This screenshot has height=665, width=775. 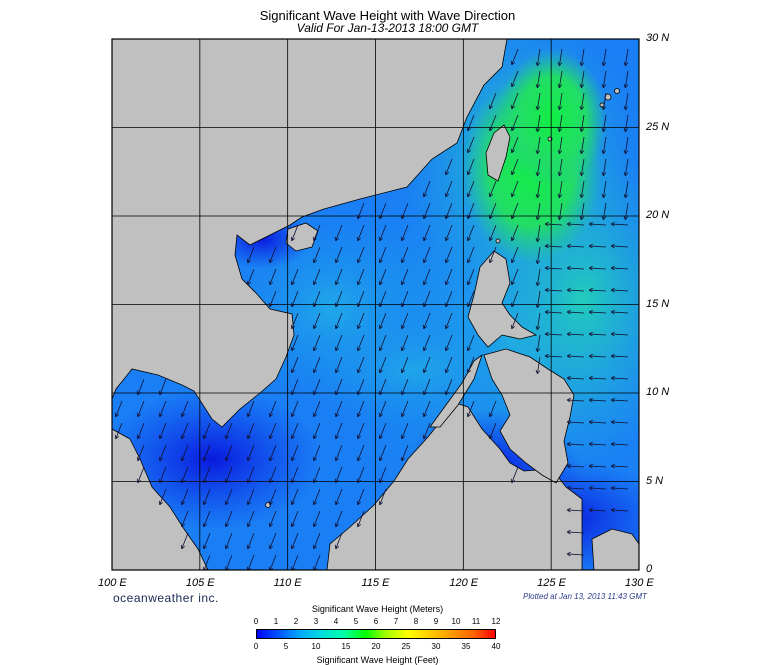 What do you see at coordinates (658, 126) in the screenshot?
I see `latitude-label: 25 N` at bounding box center [658, 126].